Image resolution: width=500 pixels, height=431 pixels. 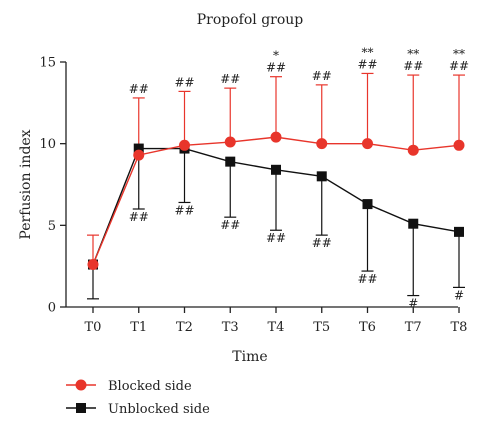 I want to click on x-tick-label: T7, so click(x=413, y=327).